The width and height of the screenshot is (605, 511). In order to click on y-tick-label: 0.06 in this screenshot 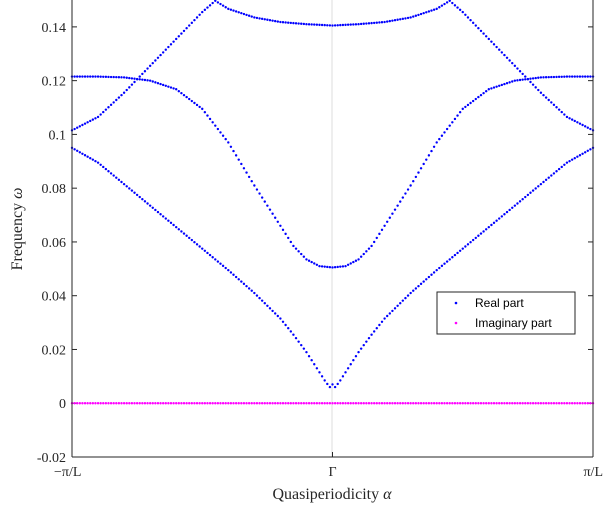, I will do `click(54, 243)`.